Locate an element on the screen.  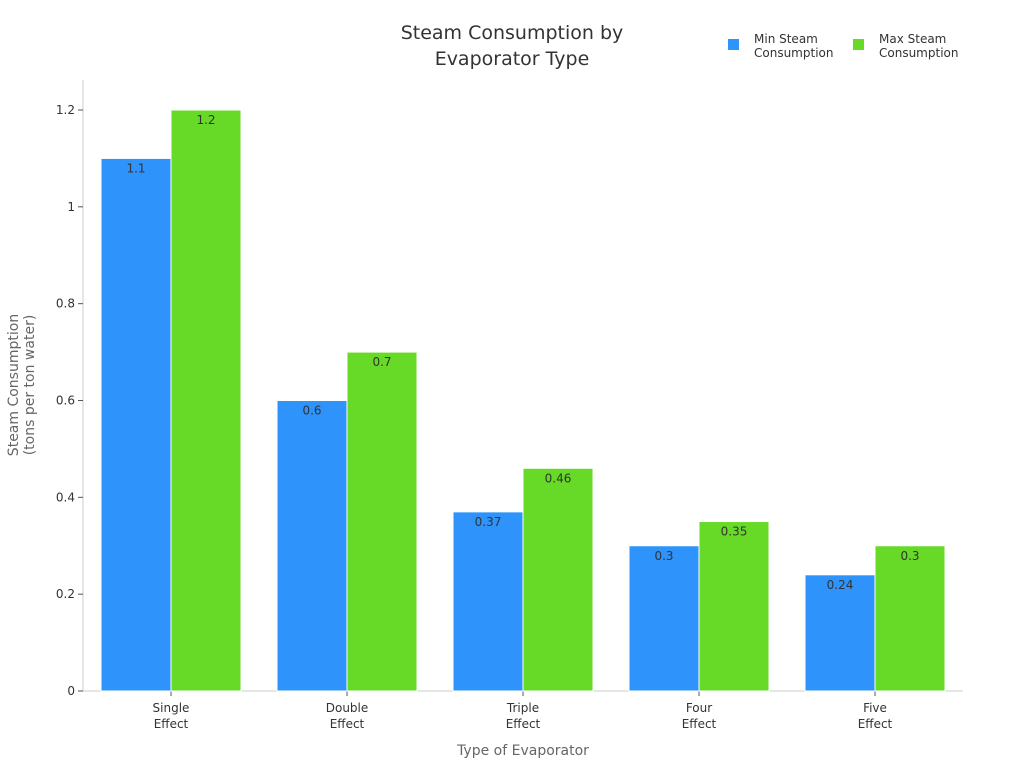
data-label: 0.6 is located at coordinates (311, 411).